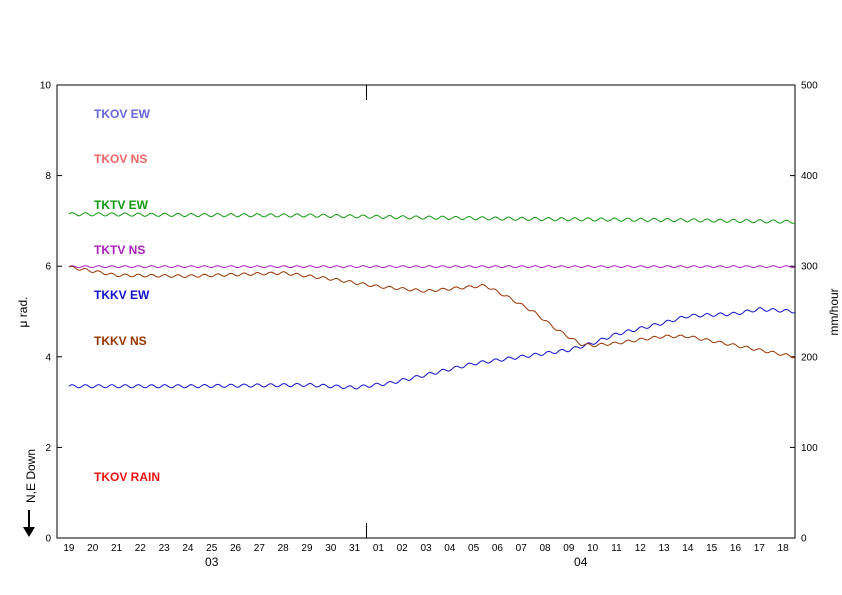 Image resolution: width=842 pixels, height=595 pixels. What do you see at coordinates (522, 548) in the screenshot?
I see `x-day-label: 07` at bounding box center [522, 548].